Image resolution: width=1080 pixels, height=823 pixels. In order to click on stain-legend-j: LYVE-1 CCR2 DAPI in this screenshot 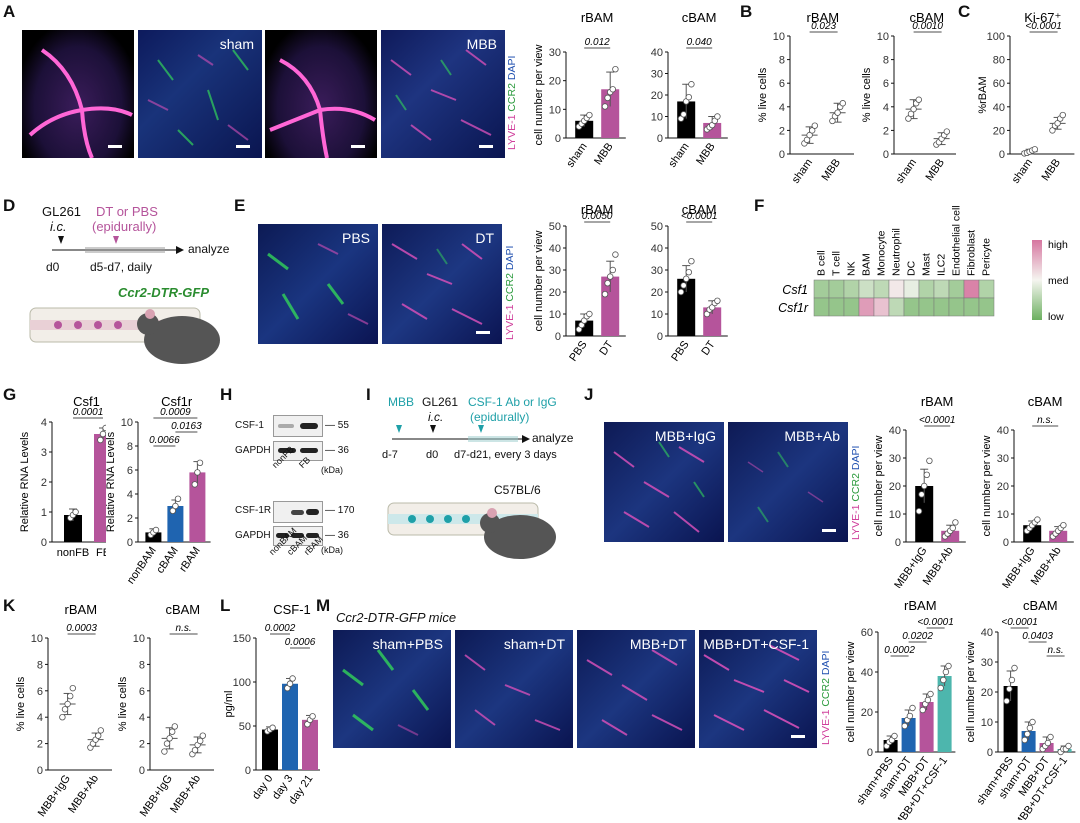, I will do `click(856, 493)`.